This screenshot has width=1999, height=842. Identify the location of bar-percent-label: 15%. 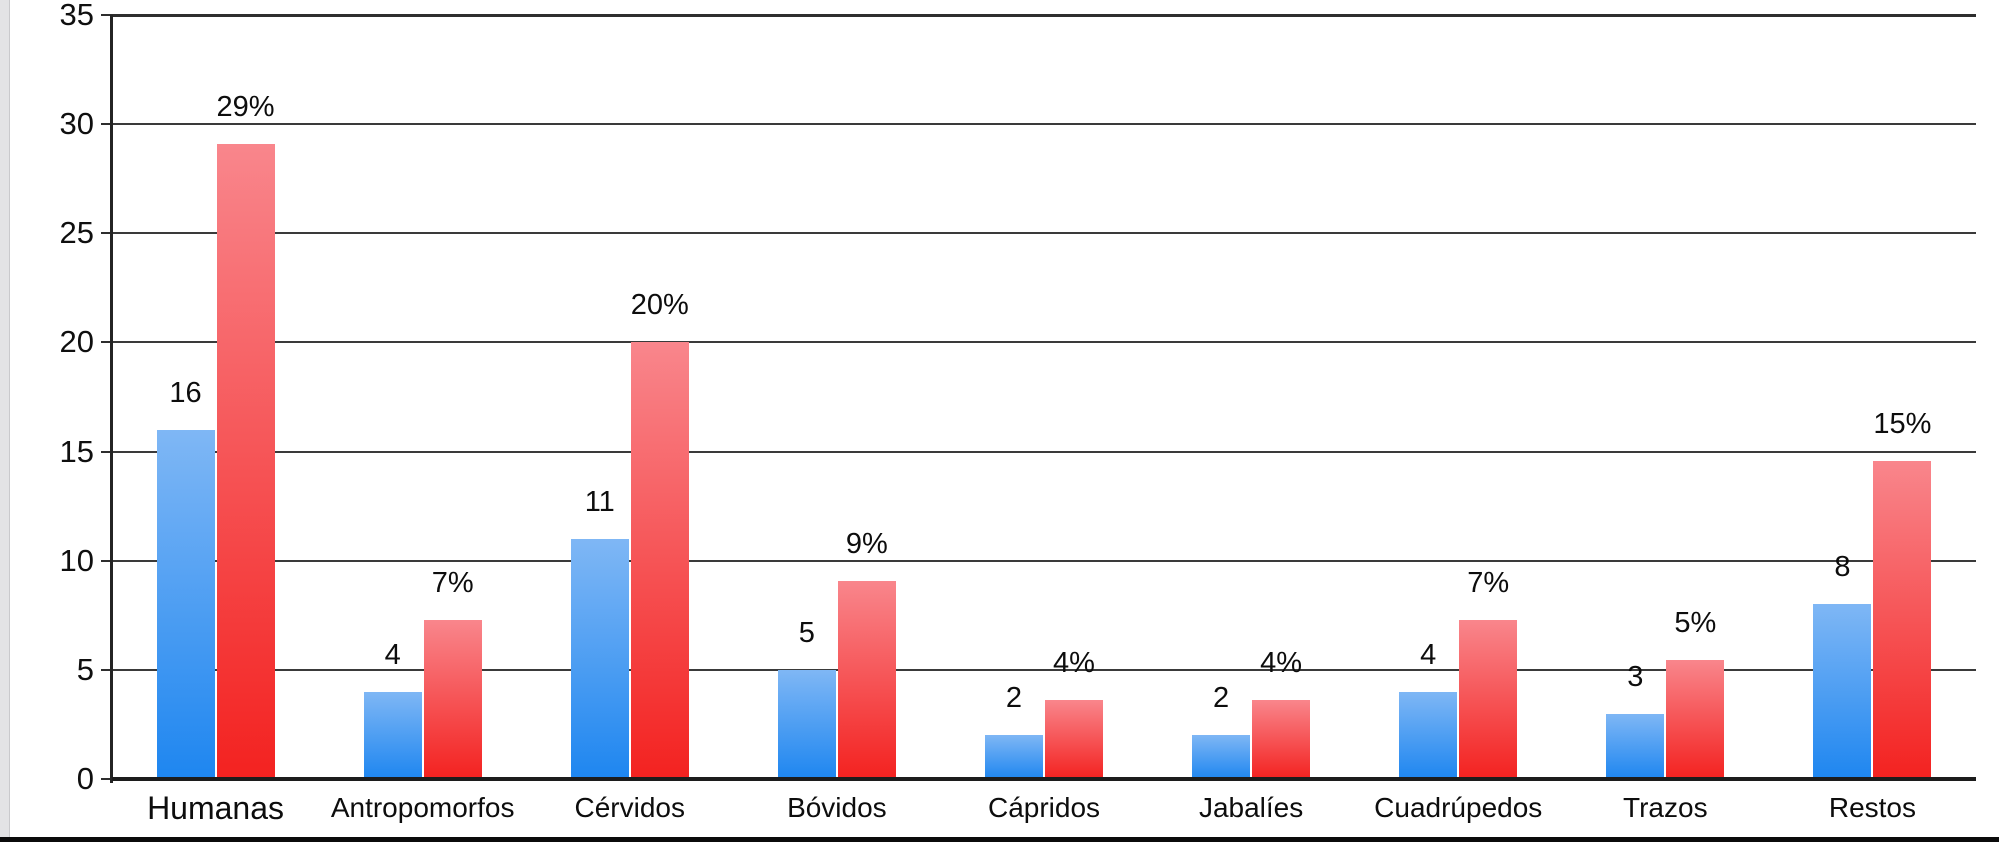
(1902, 424).